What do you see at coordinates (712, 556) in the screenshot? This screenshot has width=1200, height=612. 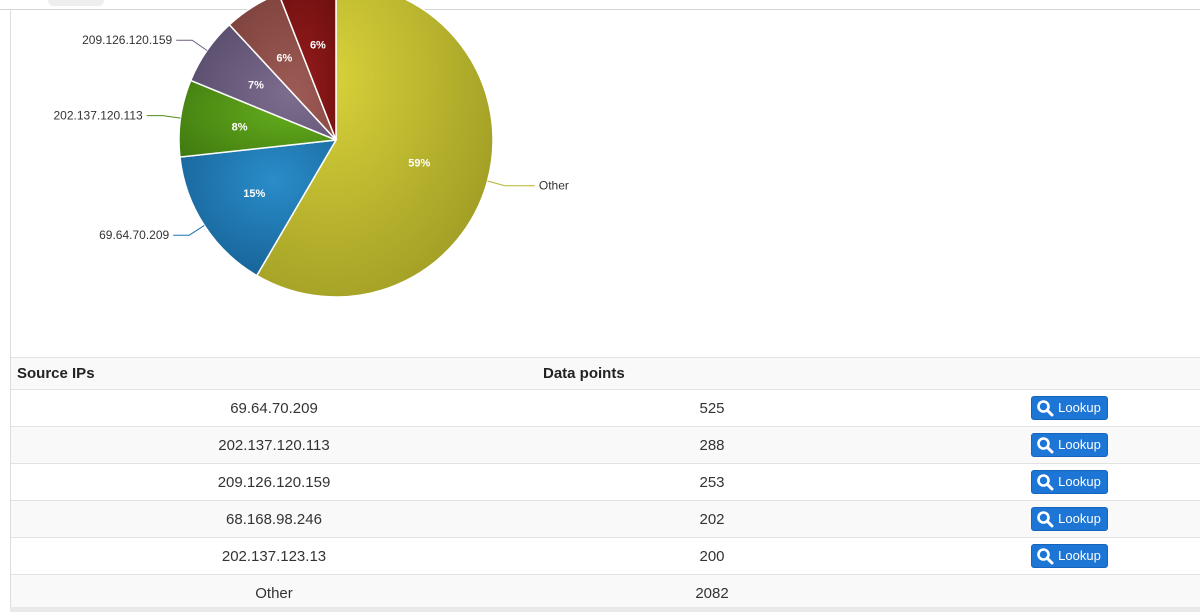 I see `data-points-cell: 200` at bounding box center [712, 556].